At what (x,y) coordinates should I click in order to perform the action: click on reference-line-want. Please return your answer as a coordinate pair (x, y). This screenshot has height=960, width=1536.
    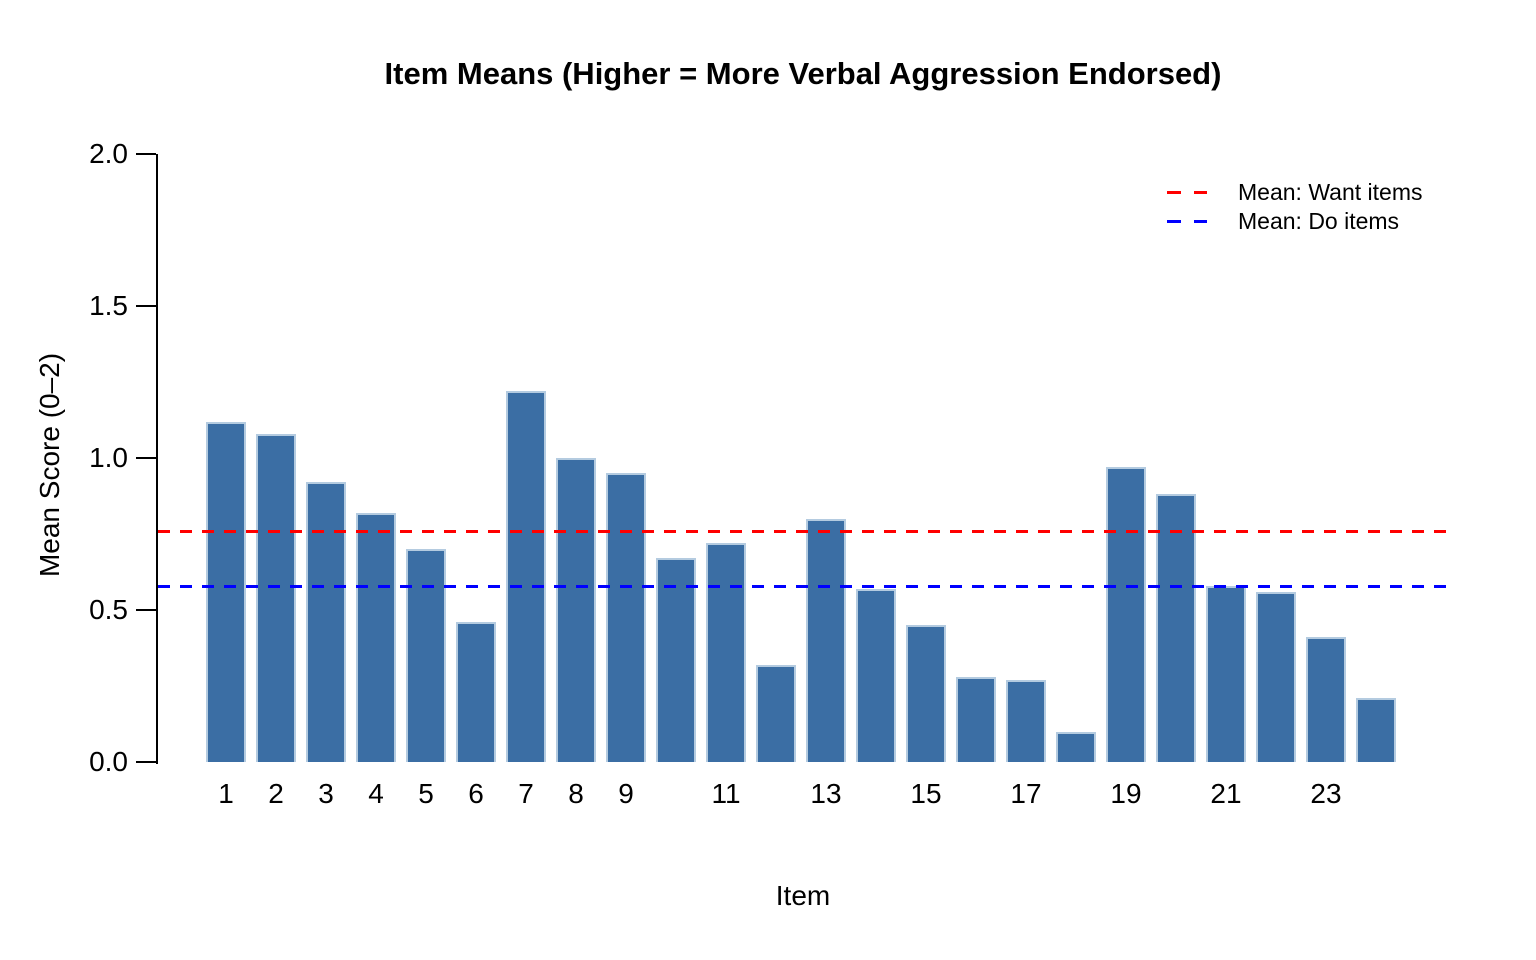
    Looking at the image, I should click on (803, 531).